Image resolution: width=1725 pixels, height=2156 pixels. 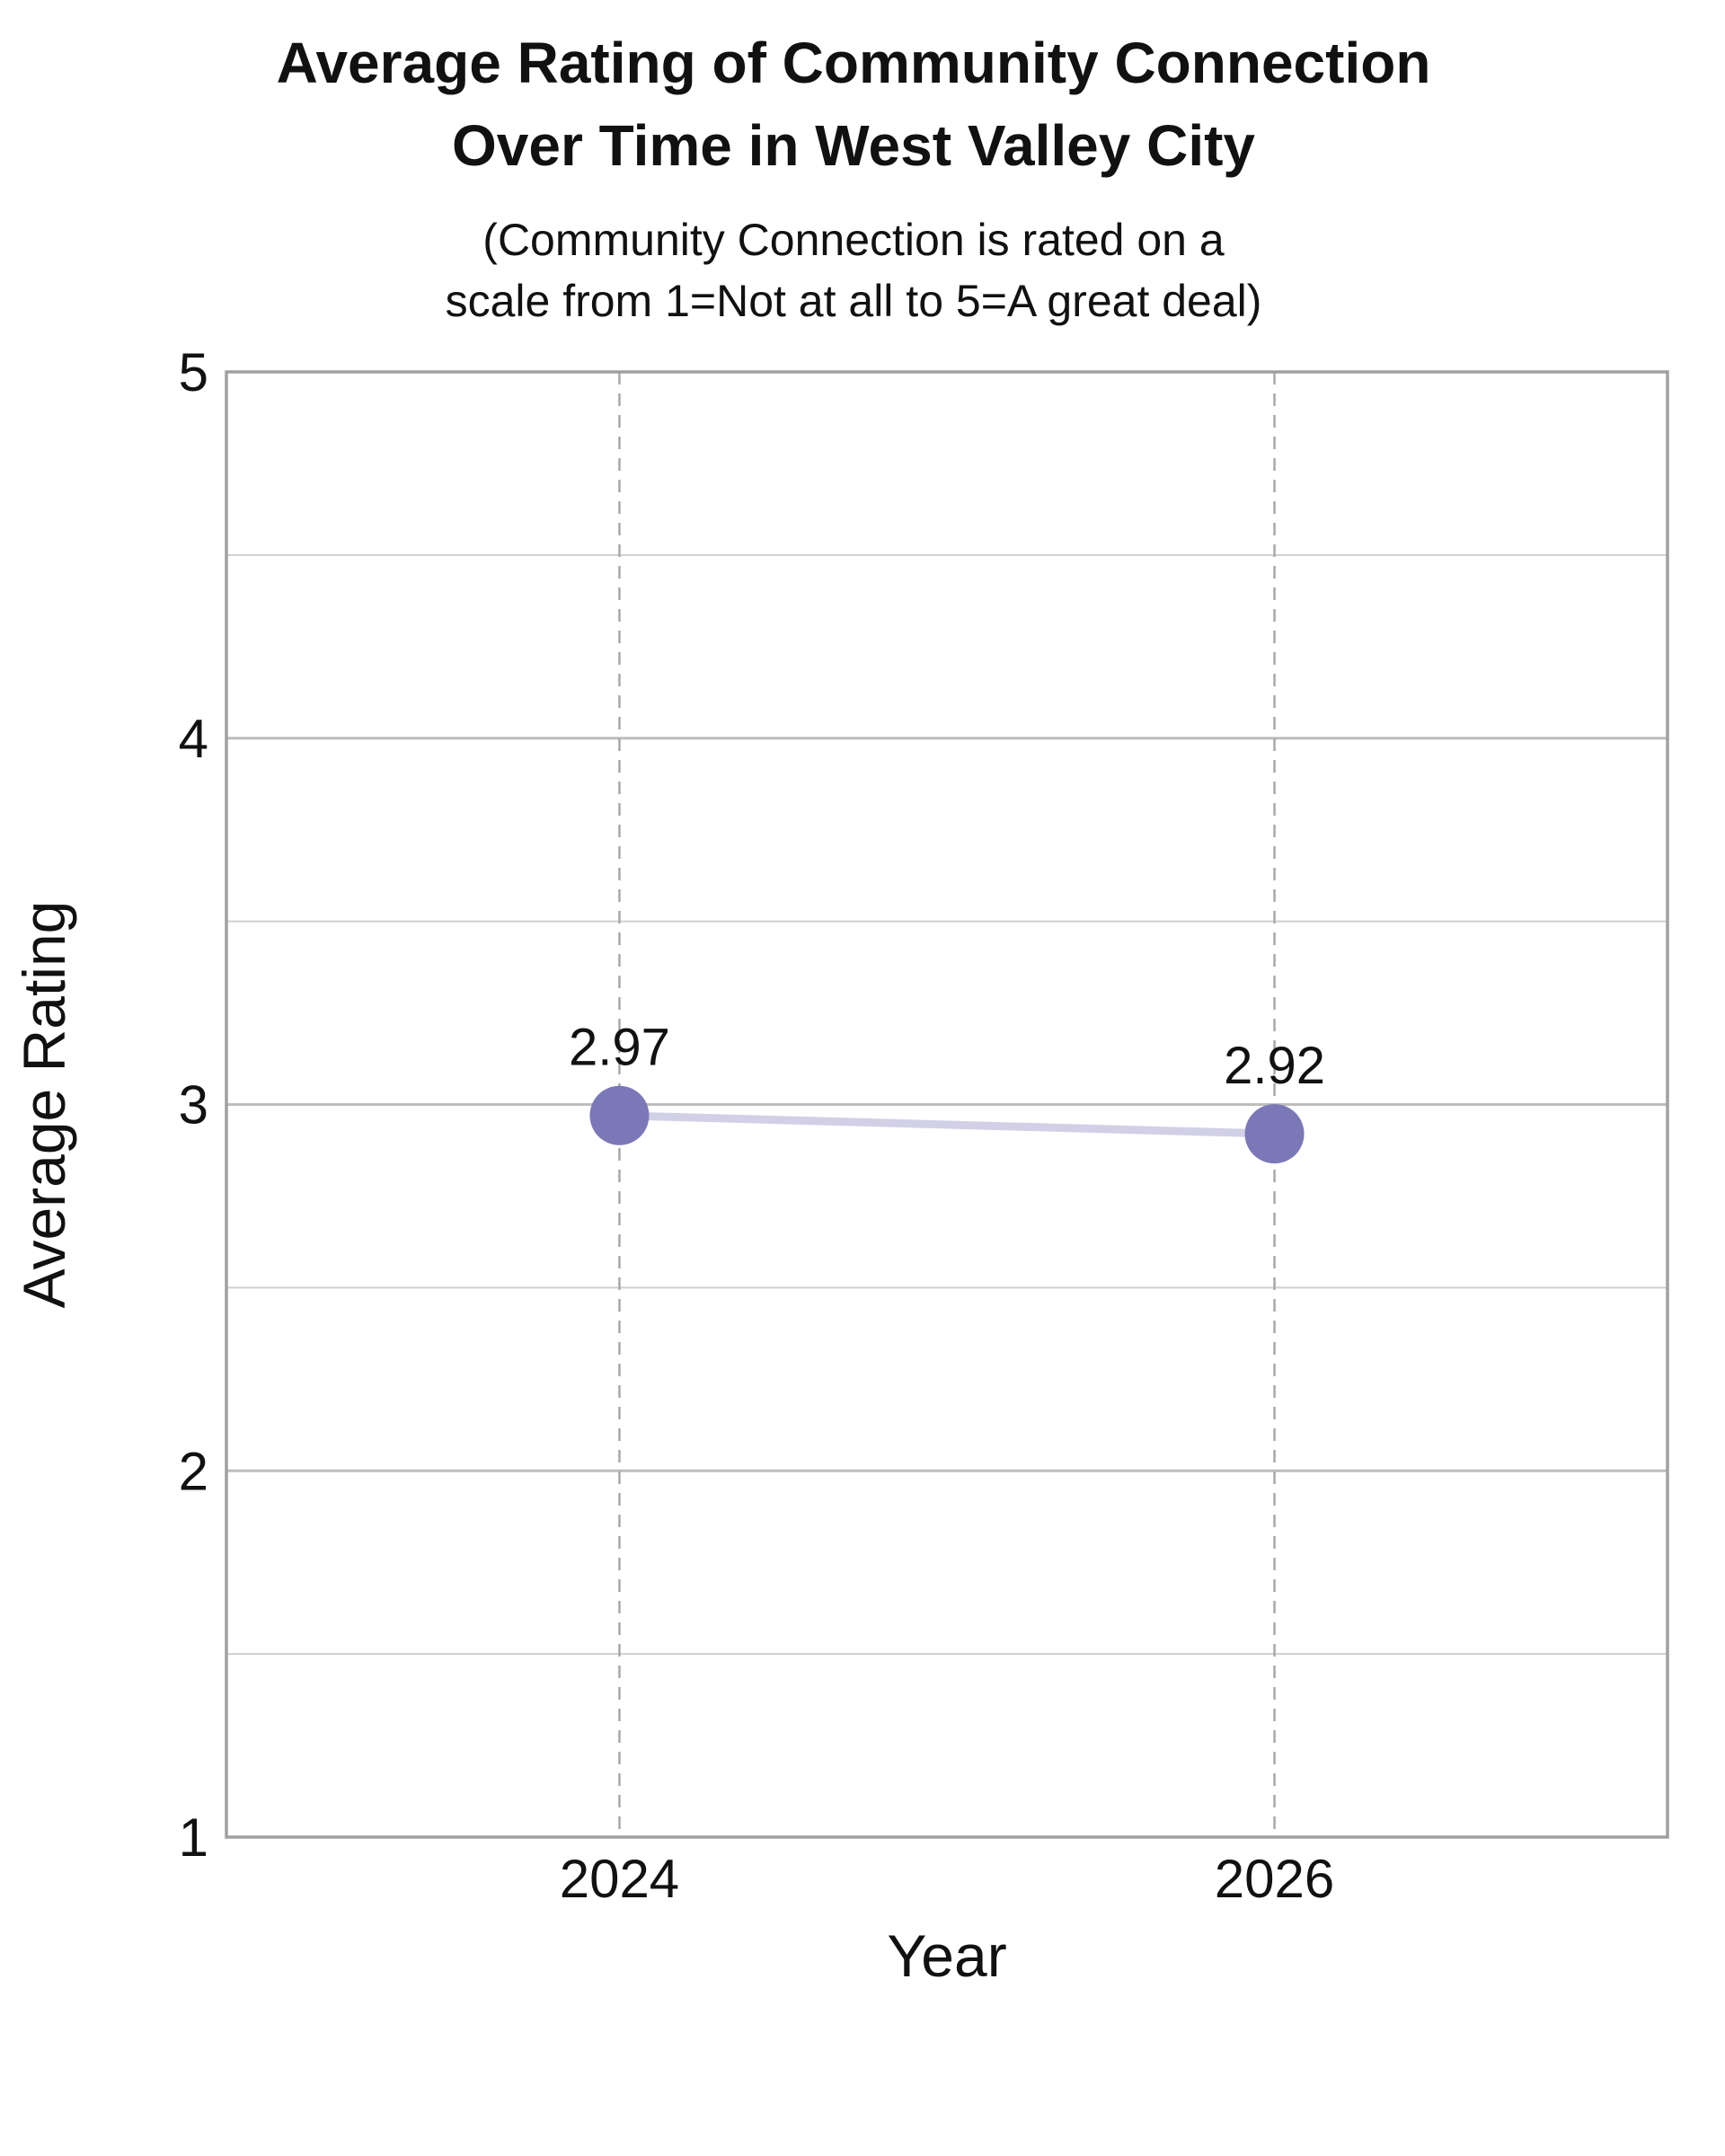 I want to click on x-tick-label: 2024, so click(x=619, y=1879).